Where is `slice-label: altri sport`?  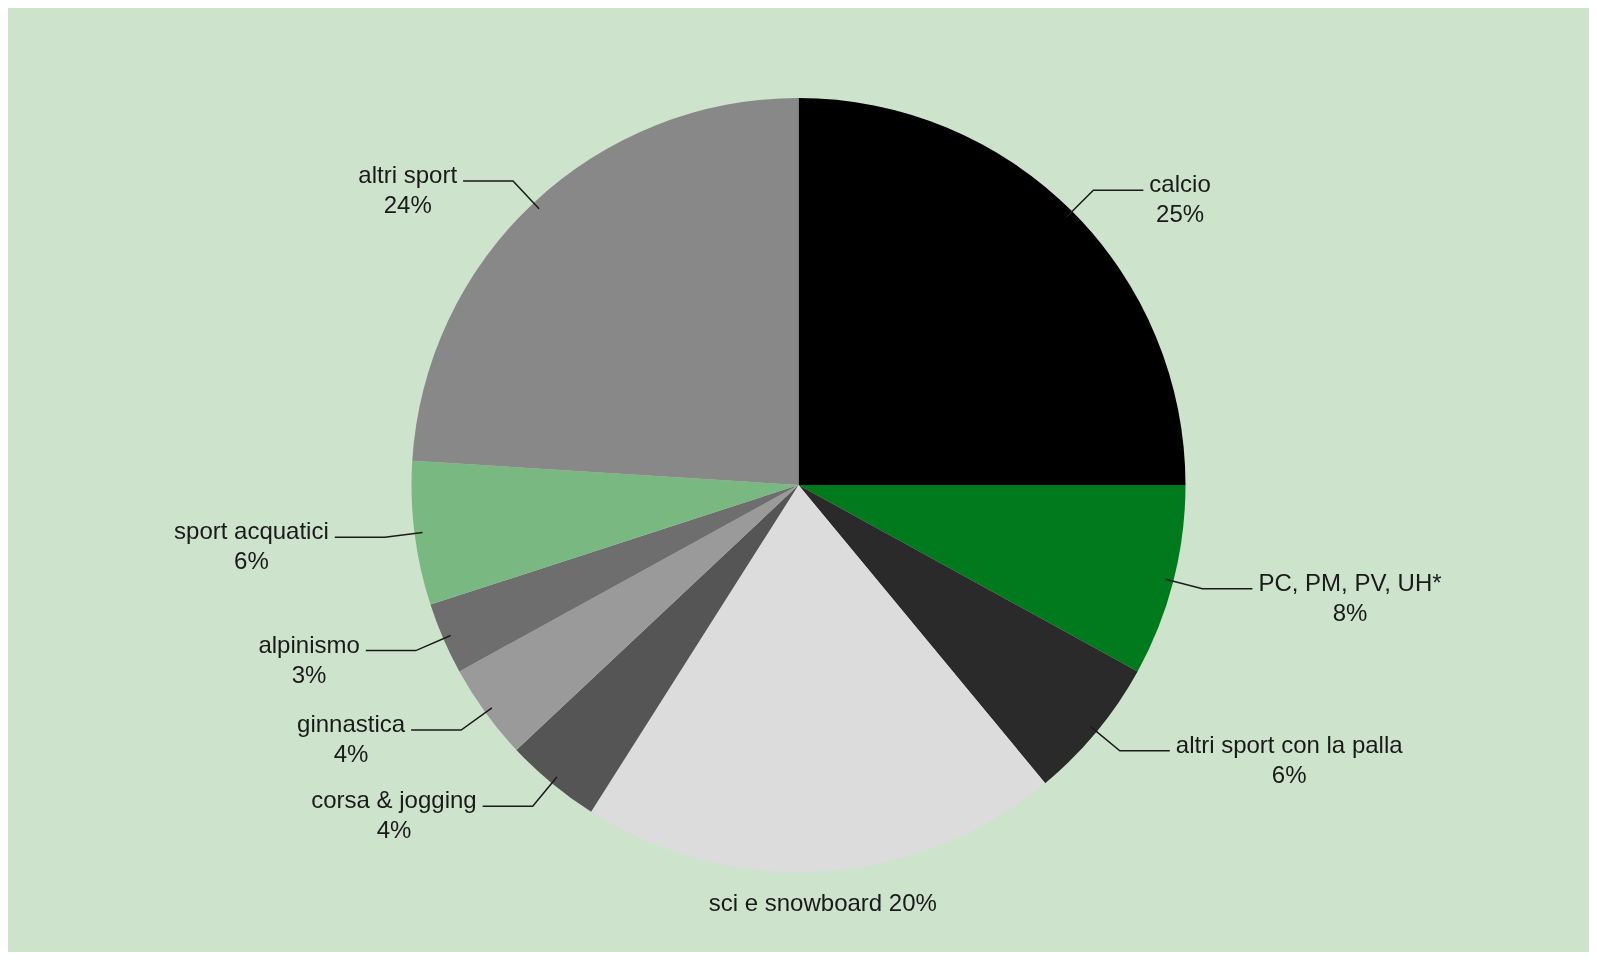
slice-label: altri sport is located at coordinates (408, 175).